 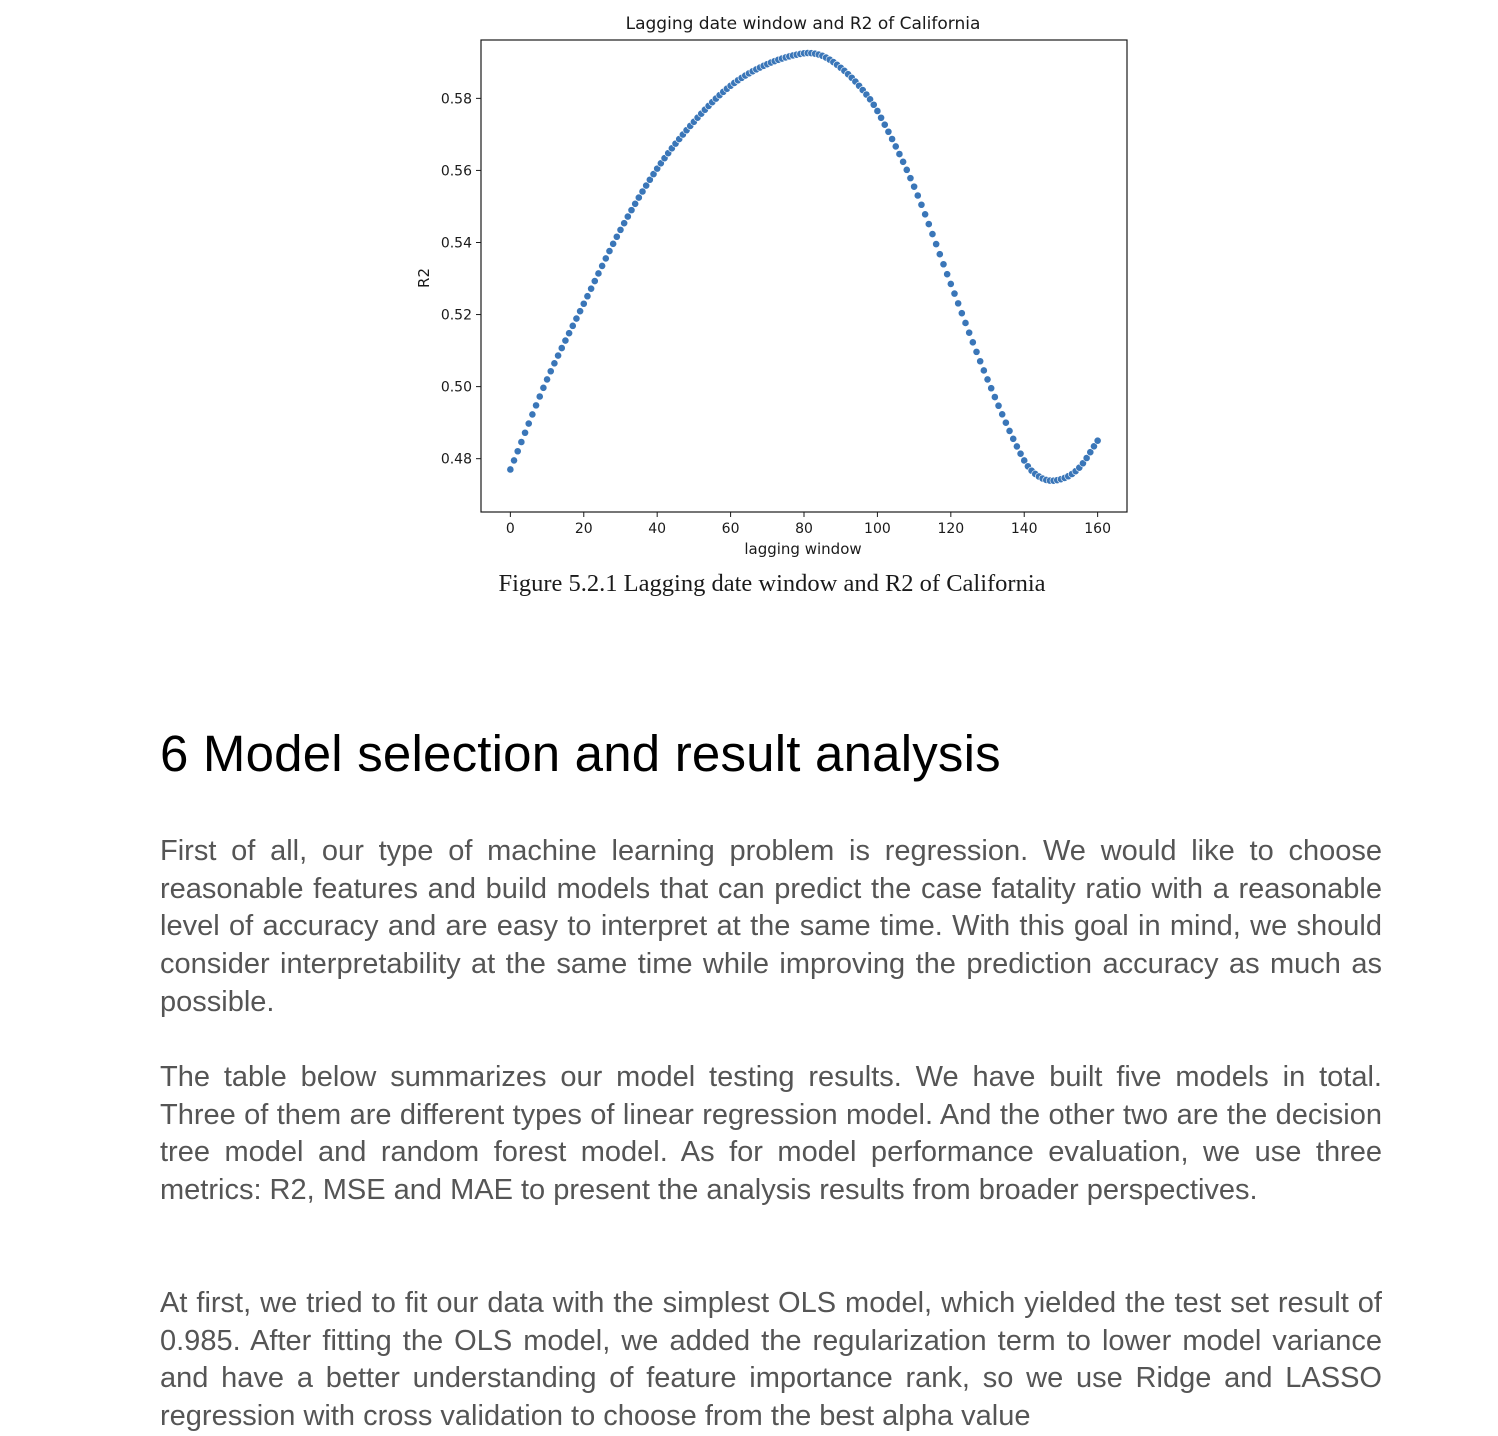 What do you see at coordinates (802, 549) in the screenshot?
I see `x-axis-label: lagging window` at bounding box center [802, 549].